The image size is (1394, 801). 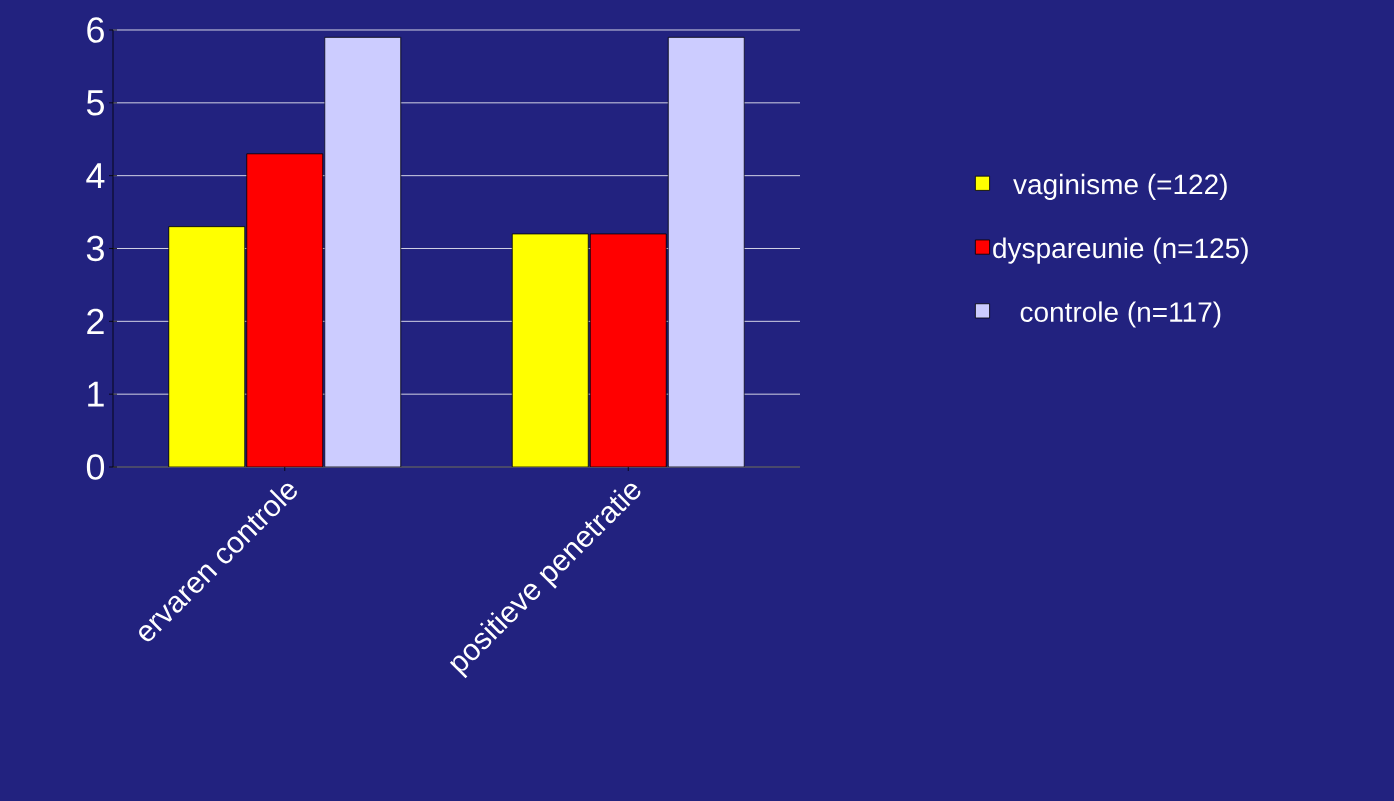 I want to click on y-tick-label: 0, so click(x=95, y=467).